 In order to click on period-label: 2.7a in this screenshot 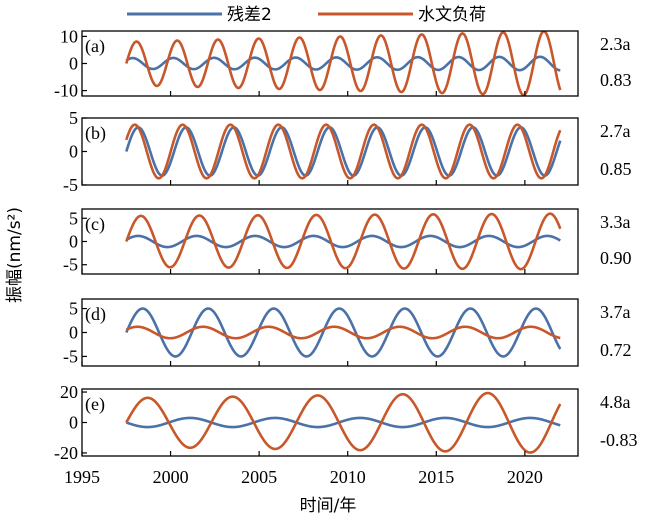, I will do `click(615, 131)`.